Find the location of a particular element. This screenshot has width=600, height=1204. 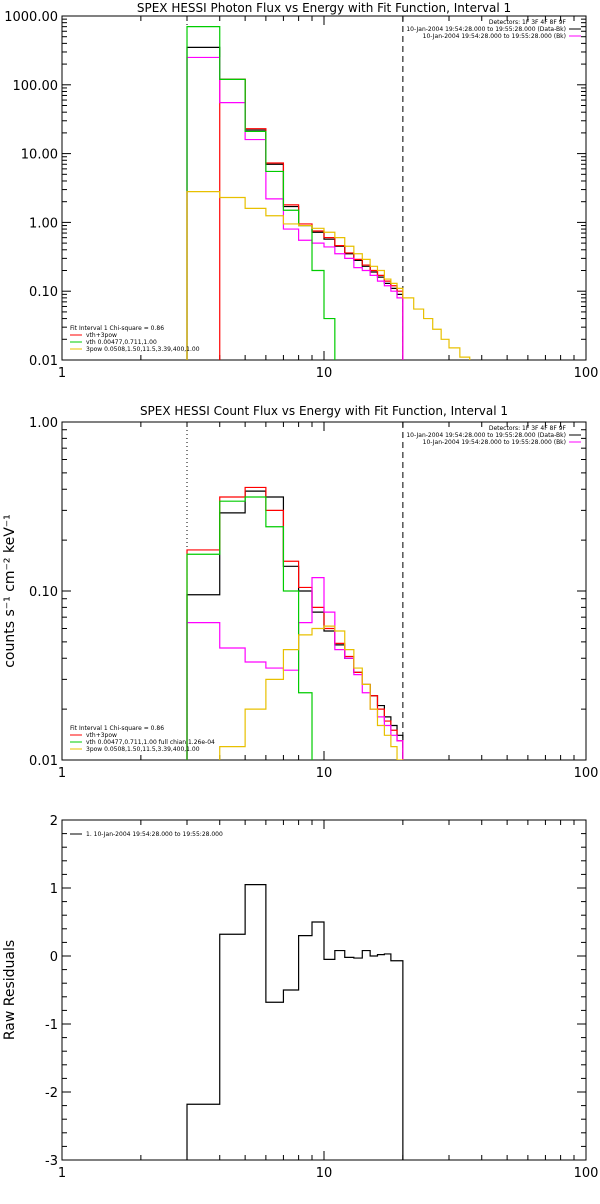

count-plot-area is located at coordinates (295, 591).